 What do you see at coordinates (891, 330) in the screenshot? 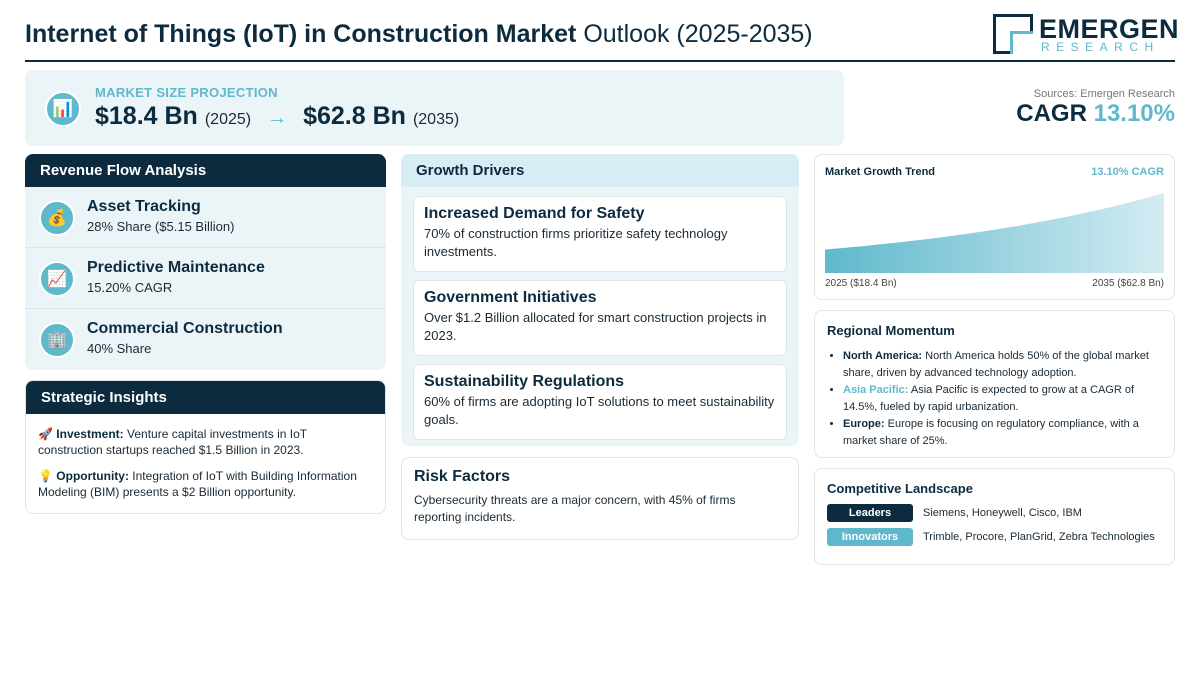
I see `regional-title: Regional Momentum` at bounding box center [891, 330].